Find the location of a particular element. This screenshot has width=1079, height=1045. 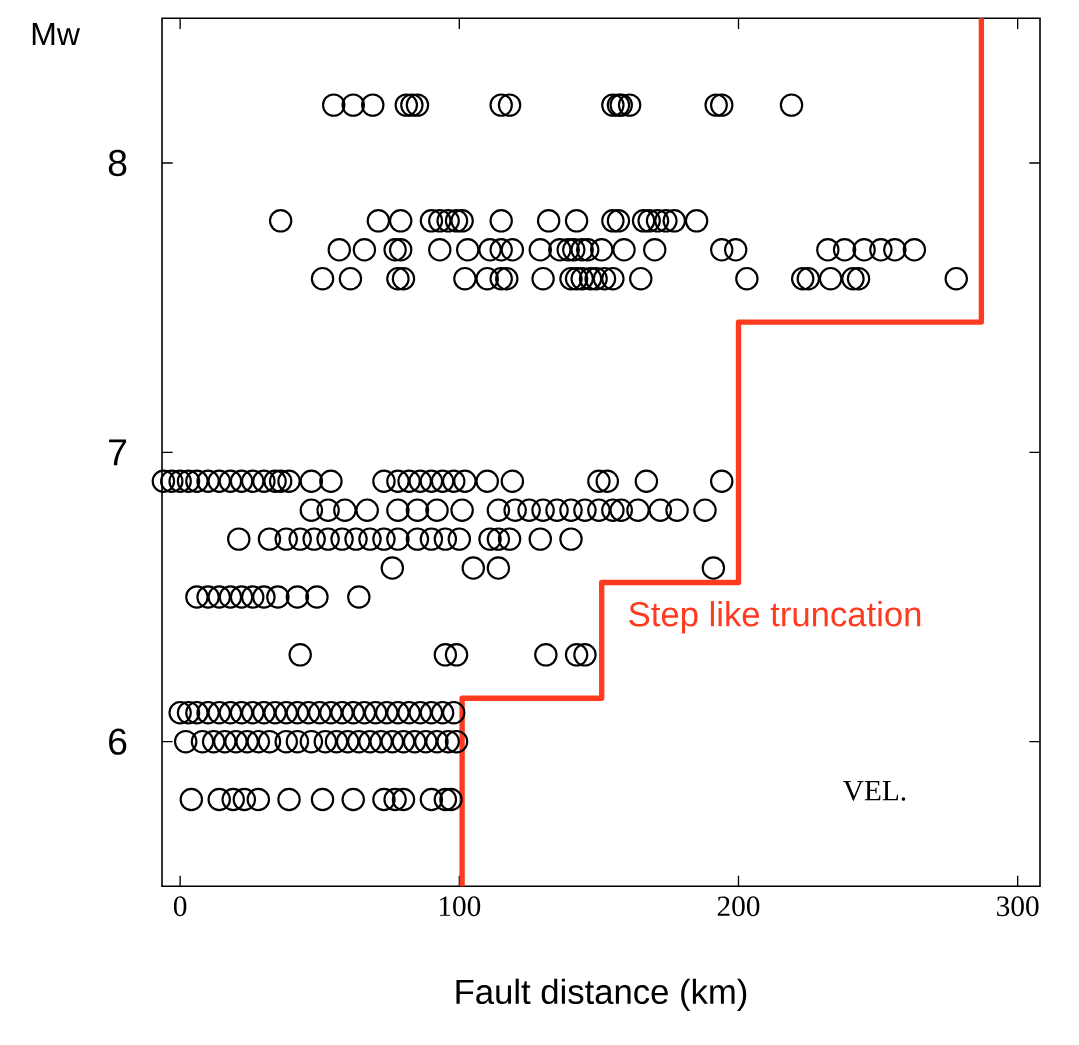

y-axis-title: Mw is located at coordinates (56, 34).